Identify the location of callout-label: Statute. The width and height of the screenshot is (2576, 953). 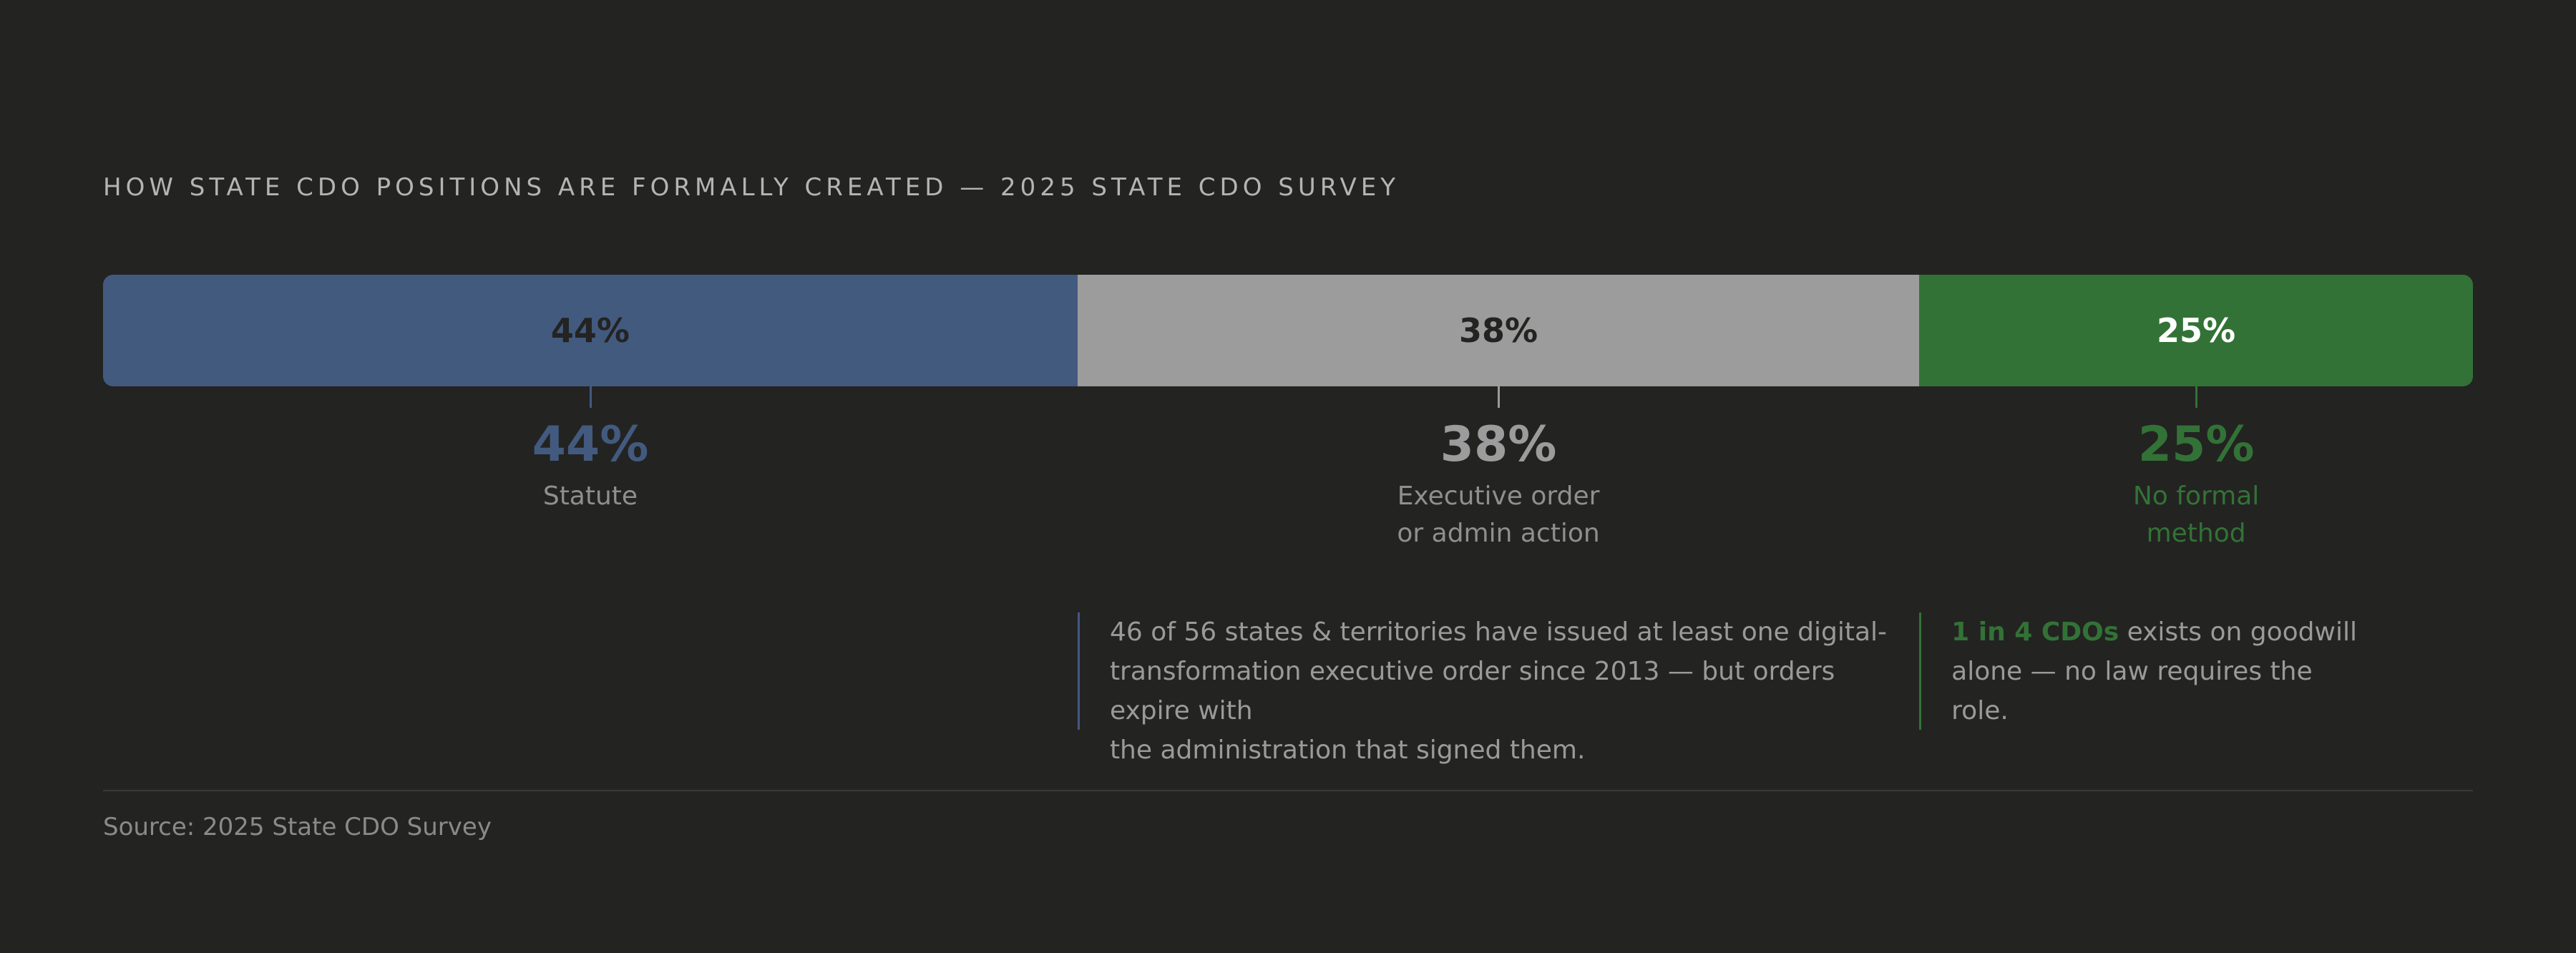
(590, 496).